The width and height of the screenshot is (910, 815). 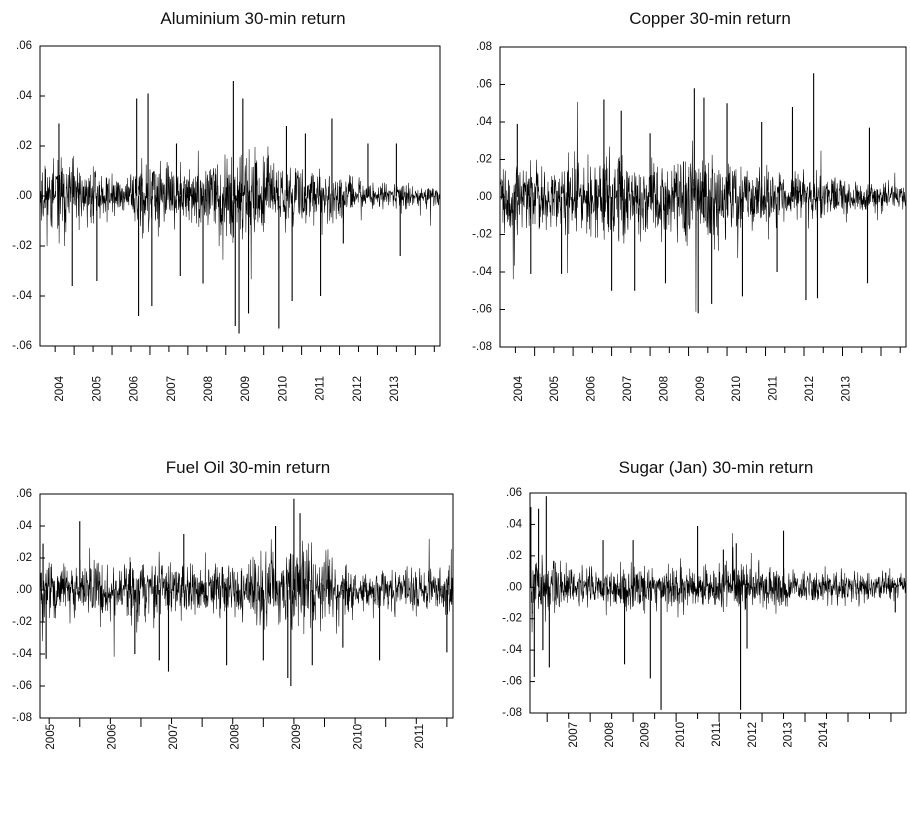 What do you see at coordinates (716, 467) in the screenshot?
I see `panel-title: Sugar (Jan) 30-min return` at bounding box center [716, 467].